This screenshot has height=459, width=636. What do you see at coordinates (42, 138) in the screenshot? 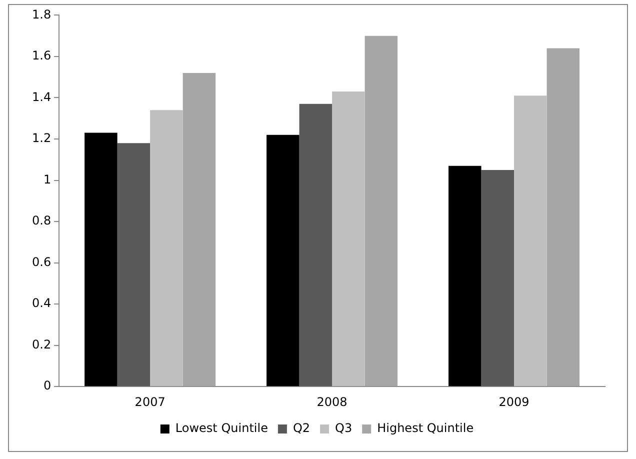
I see `y-tick-label: 1.2` at bounding box center [42, 138].